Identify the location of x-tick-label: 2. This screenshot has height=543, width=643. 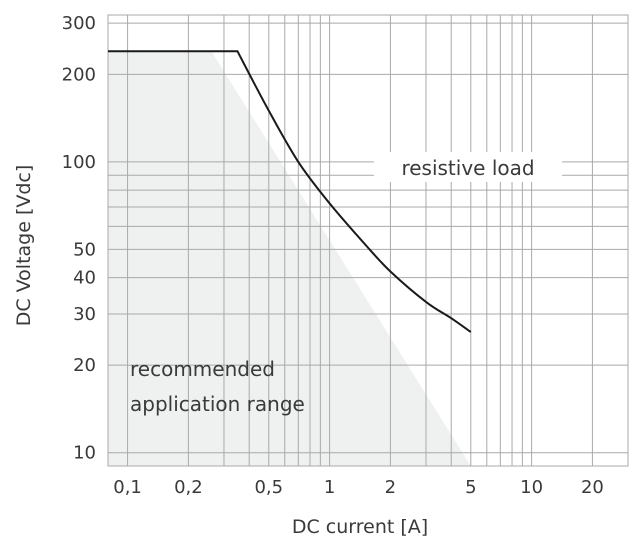
(390, 487).